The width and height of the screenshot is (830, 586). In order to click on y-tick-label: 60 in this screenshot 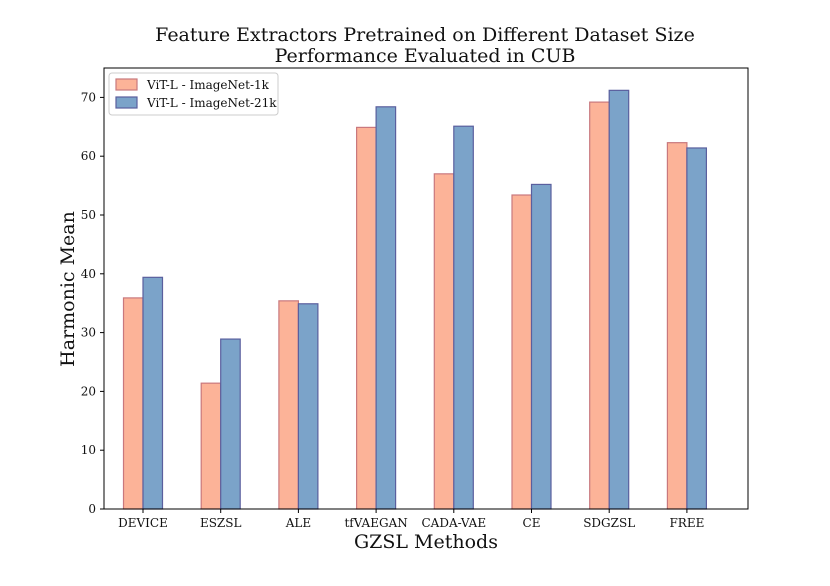, I will do `click(88, 156)`.